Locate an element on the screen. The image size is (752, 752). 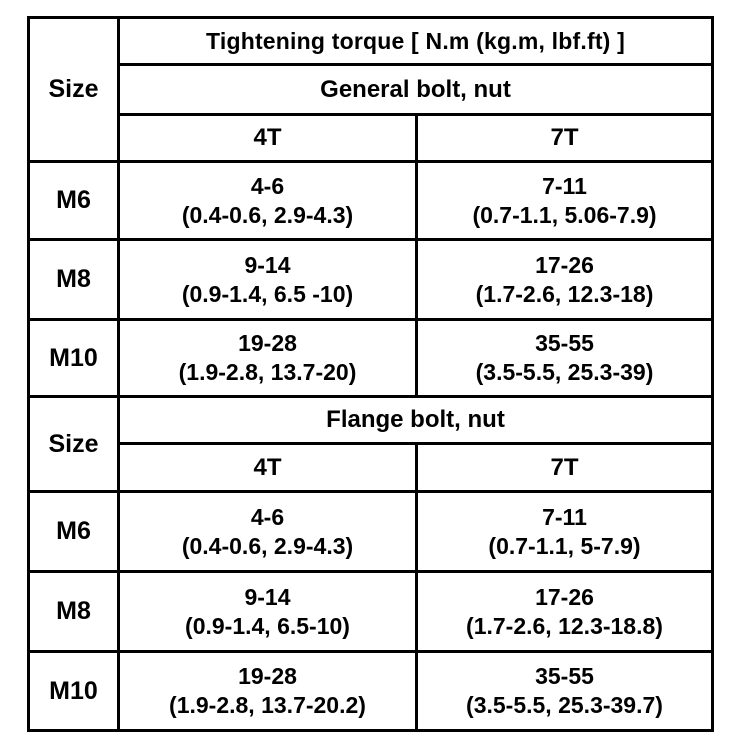
size-cell-general-m6: M6 is located at coordinates (73, 200).